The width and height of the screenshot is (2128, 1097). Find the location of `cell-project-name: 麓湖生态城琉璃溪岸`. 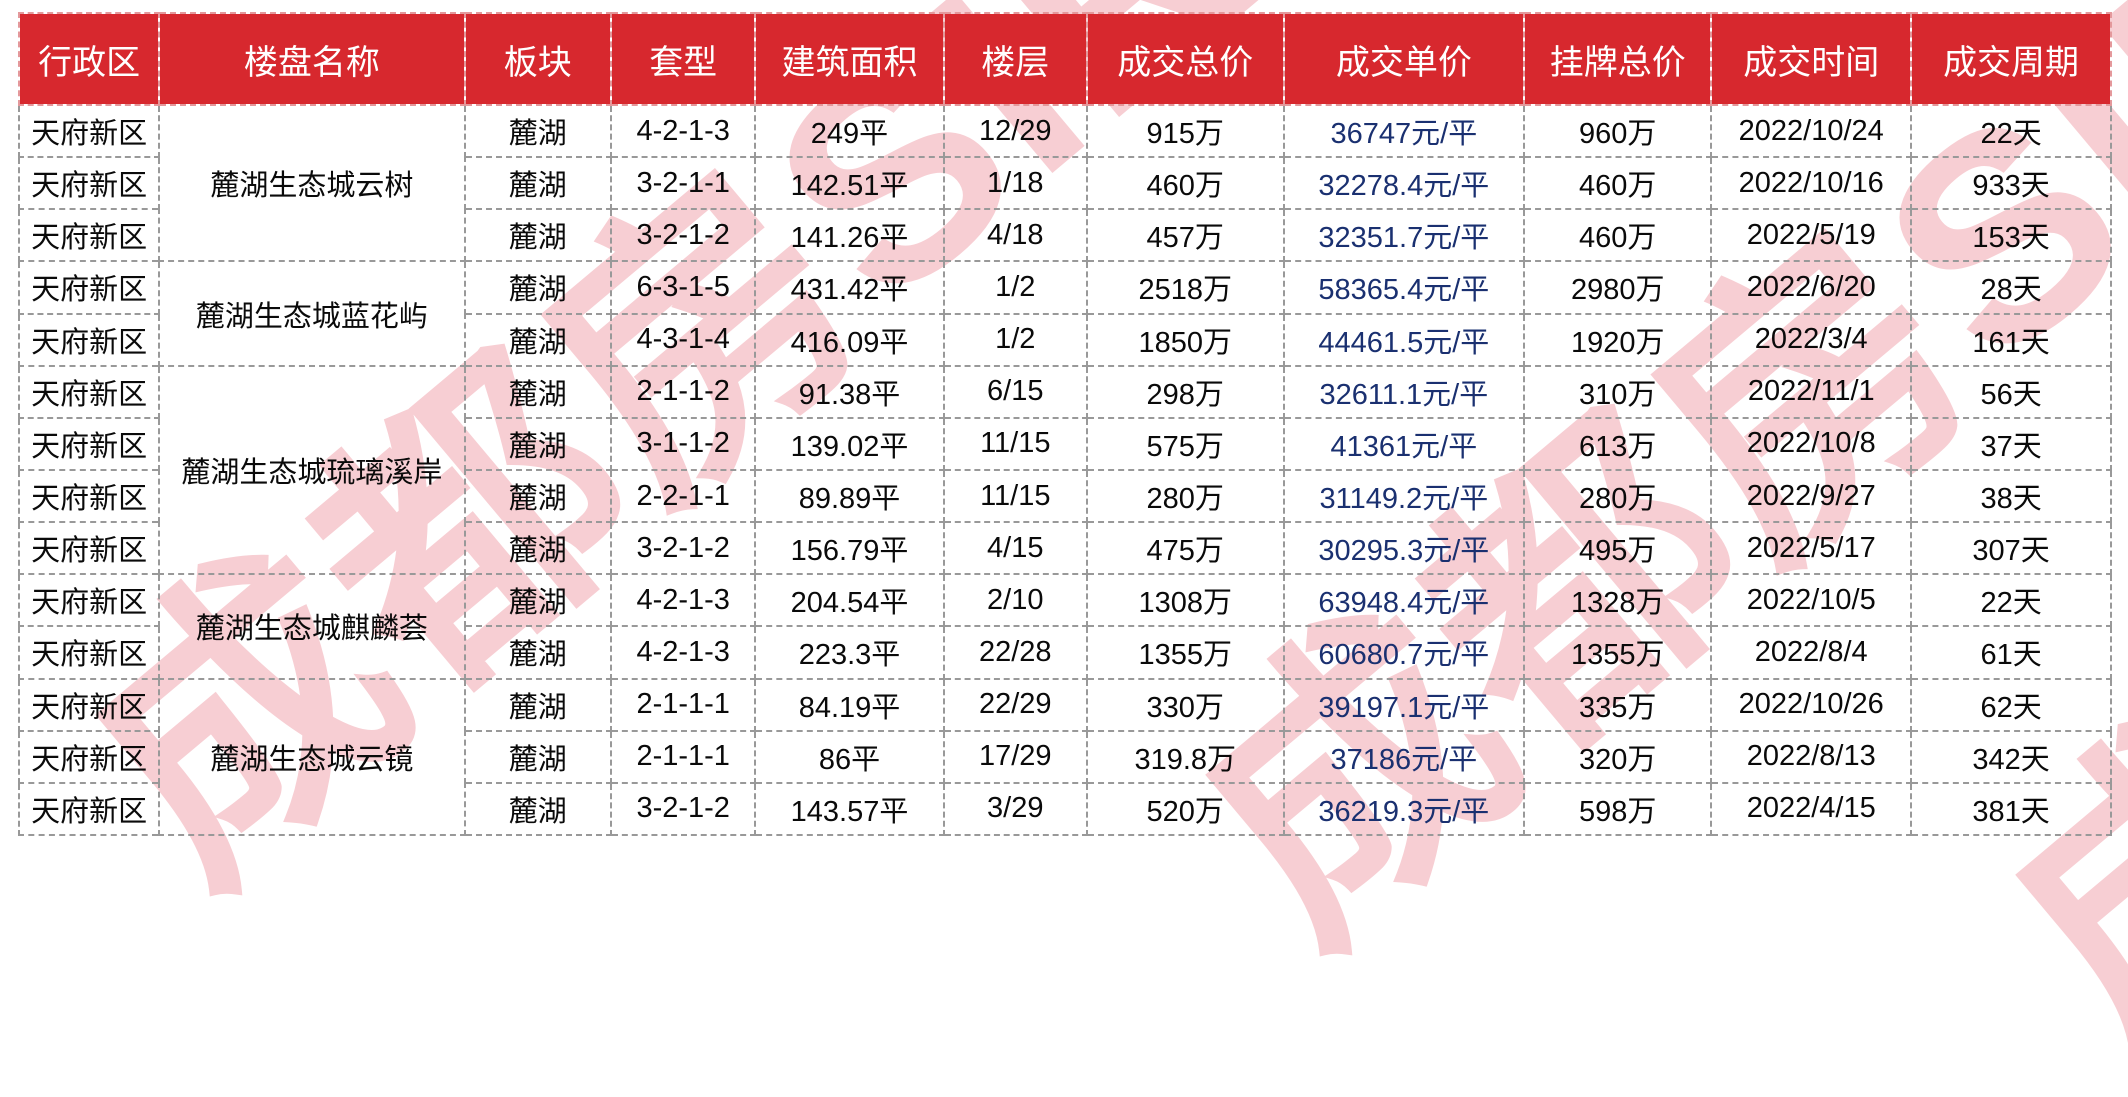

cell-project-name: 麓湖生态城琉璃溪岸 is located at coordinates (312, 470).